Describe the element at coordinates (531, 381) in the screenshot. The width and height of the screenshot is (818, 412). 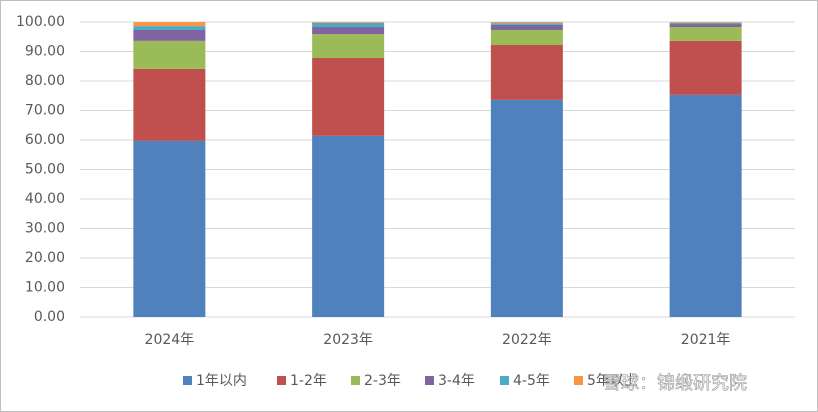
I see `legend-label: 4-5年` at that location.